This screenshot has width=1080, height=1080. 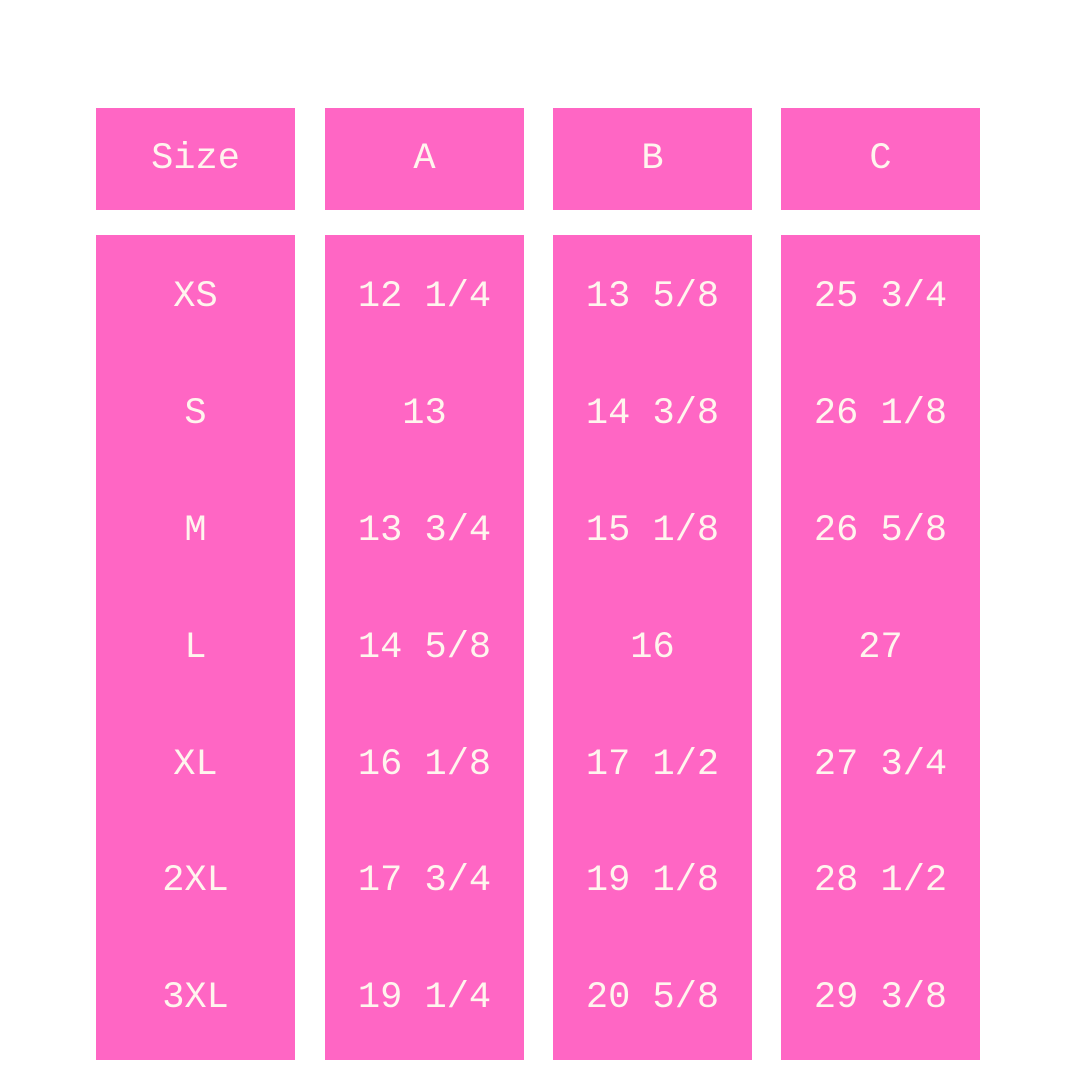 What do you see at coordinates (880, 159) in the screenshot?
I see `column-header-c: C` at bounding box center [880, 159].